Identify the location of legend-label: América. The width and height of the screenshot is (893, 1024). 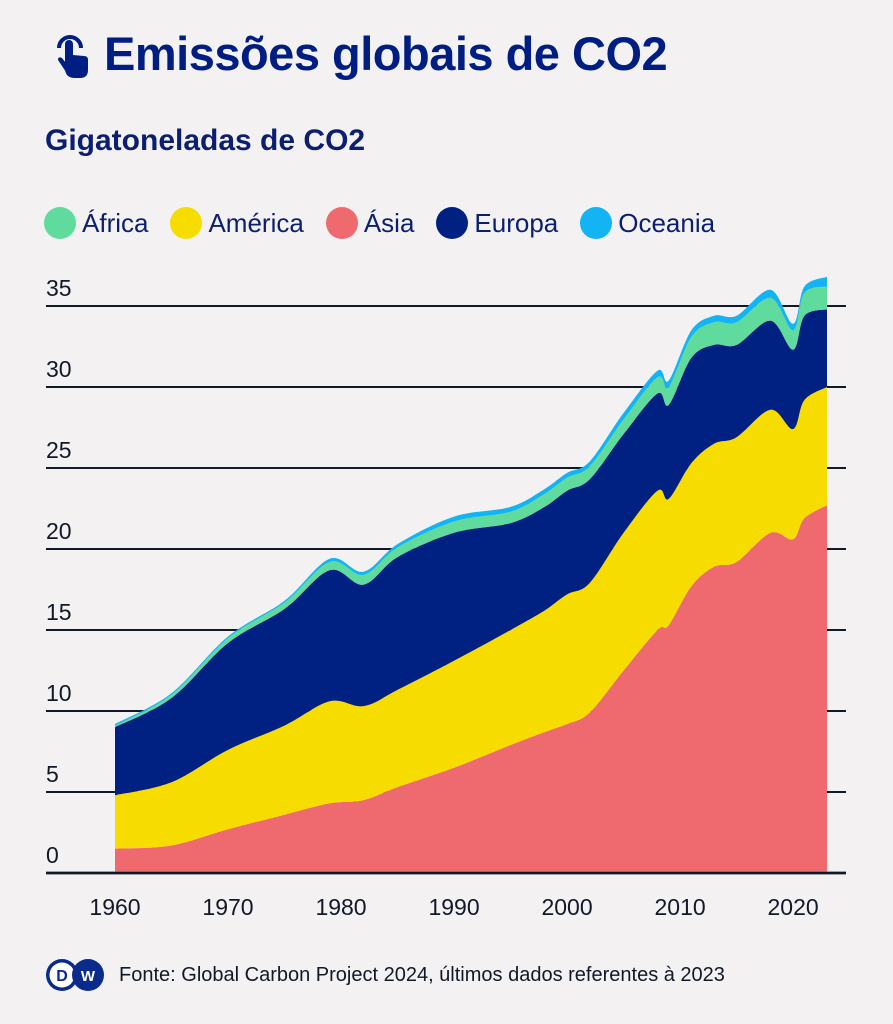
(256, 222).